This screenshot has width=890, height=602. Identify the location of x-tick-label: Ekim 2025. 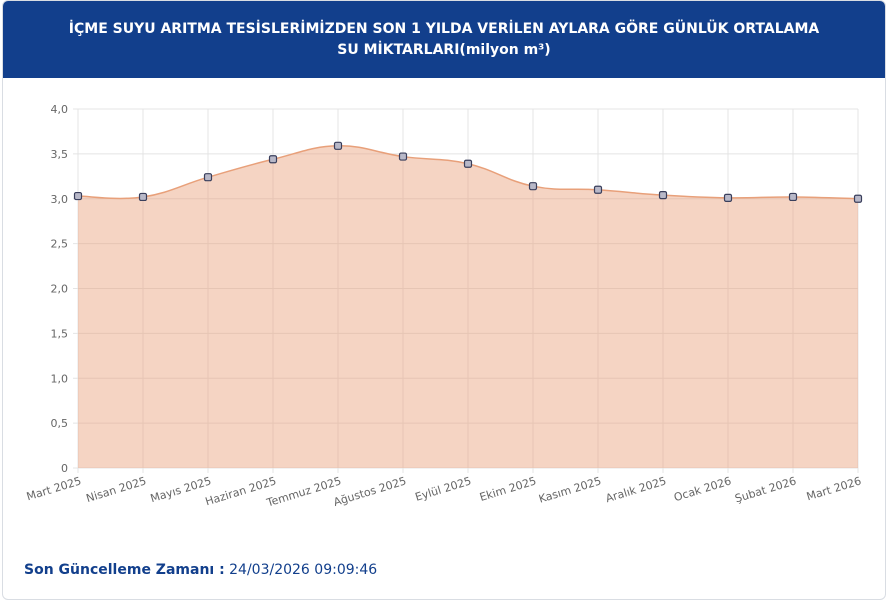
(508, 489).